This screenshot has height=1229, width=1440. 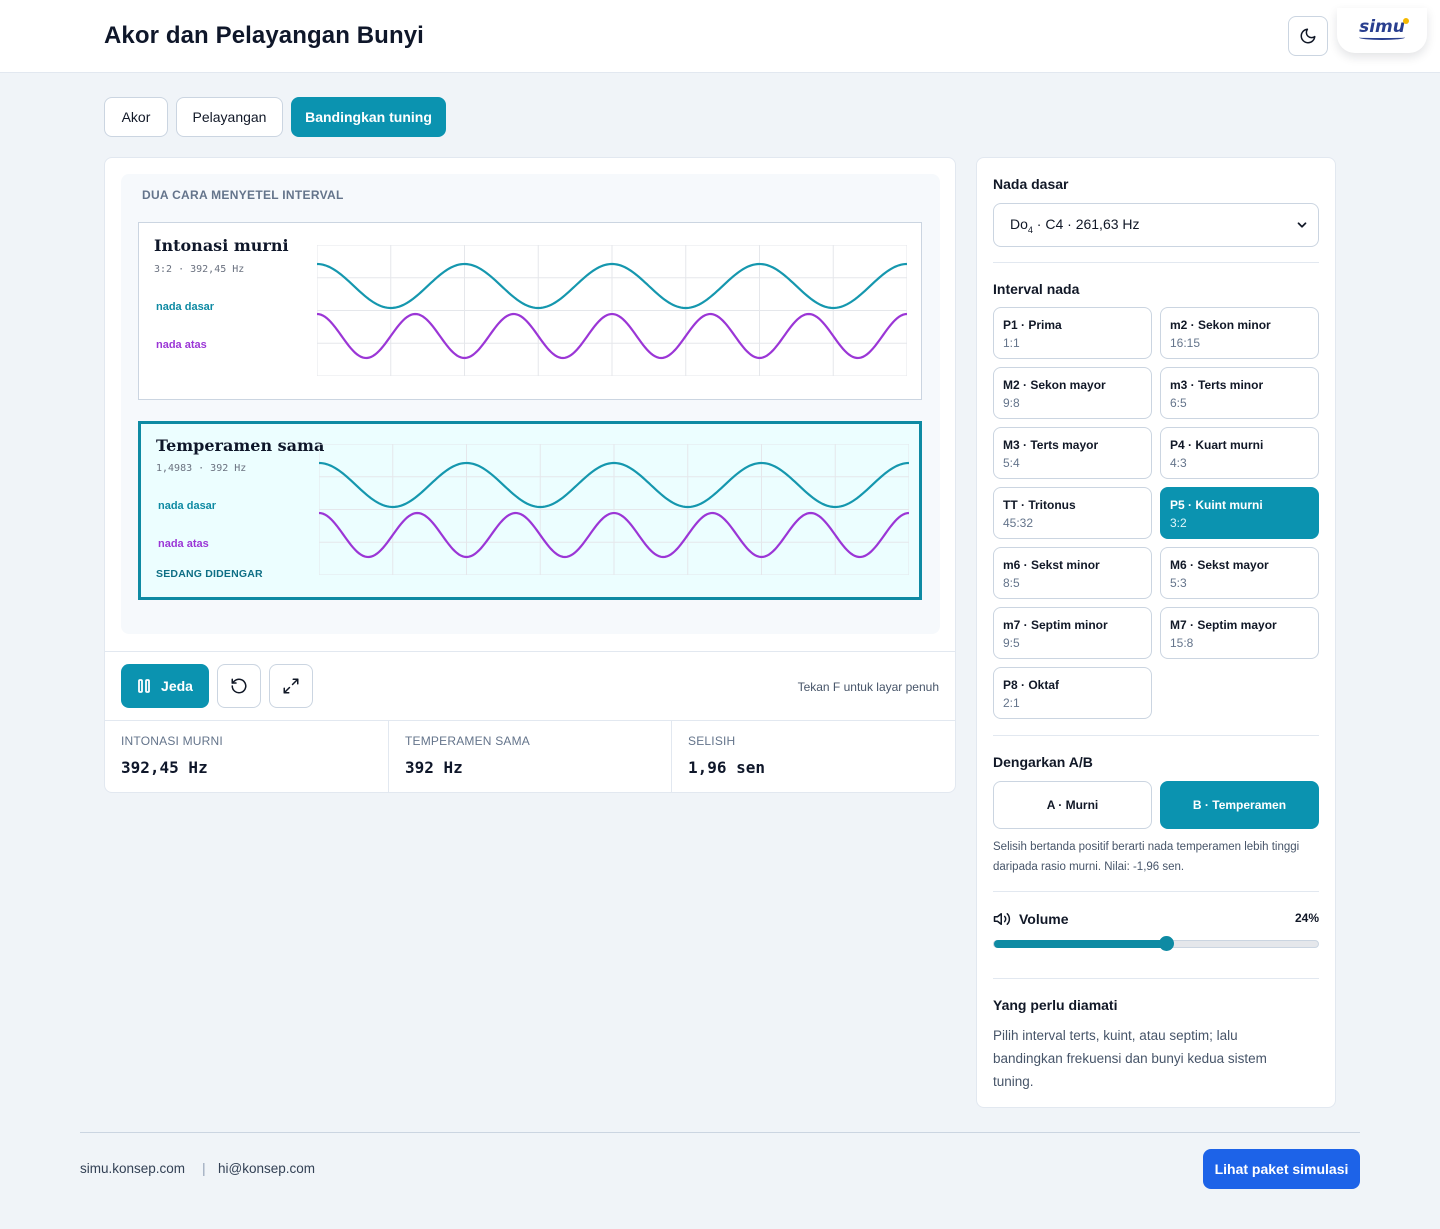 What do you see at coordinates (530, 757) in the screenshot?
I see `readout-equal: TEMPERAMEN SAMA 392 Hz` at bounding box center [530, 757].